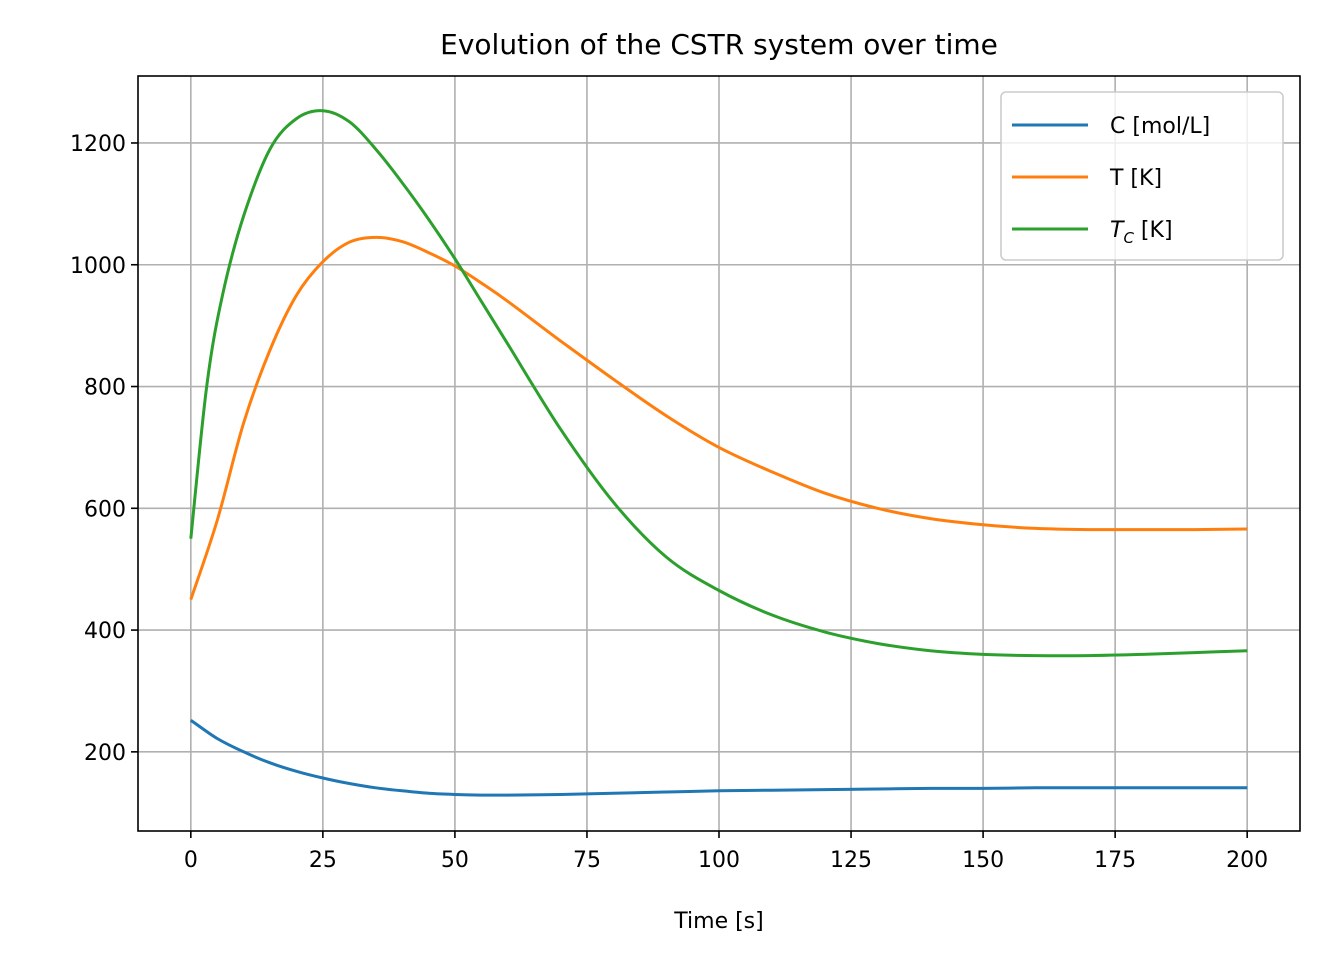 This screenshot has width=1325, height=963. I want to click on legend-label-main: T, so click(1117, 230).